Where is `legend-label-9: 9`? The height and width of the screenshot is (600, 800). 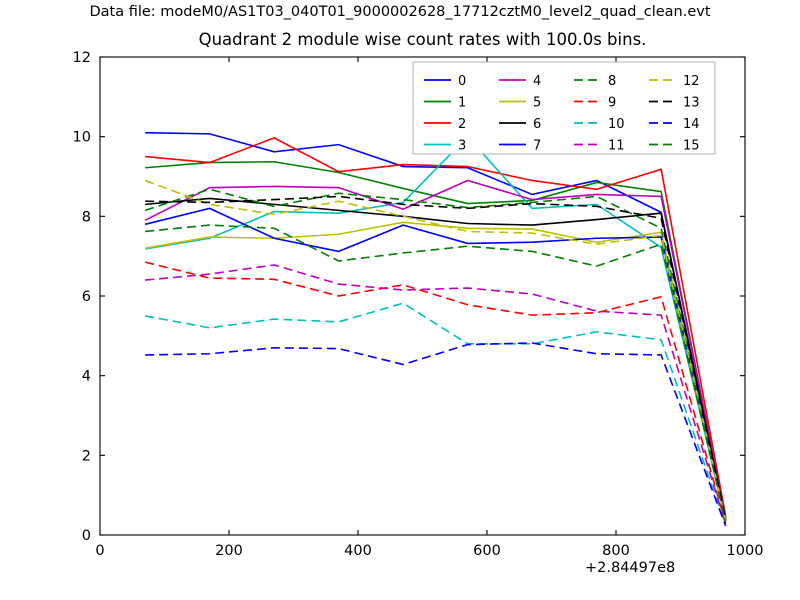 legend-label-9: 9 is located at coordinates (612, 103).